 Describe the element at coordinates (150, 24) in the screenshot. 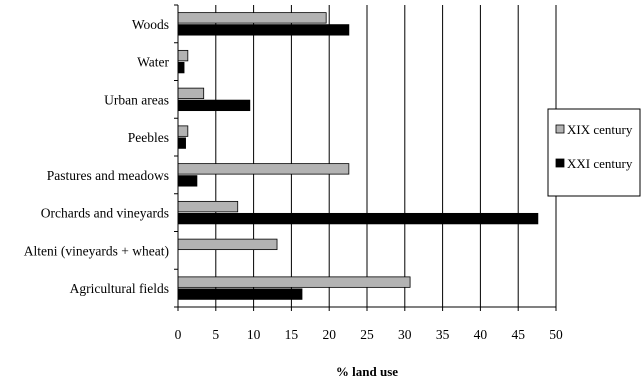

I see `category-label: Woods` at that location.